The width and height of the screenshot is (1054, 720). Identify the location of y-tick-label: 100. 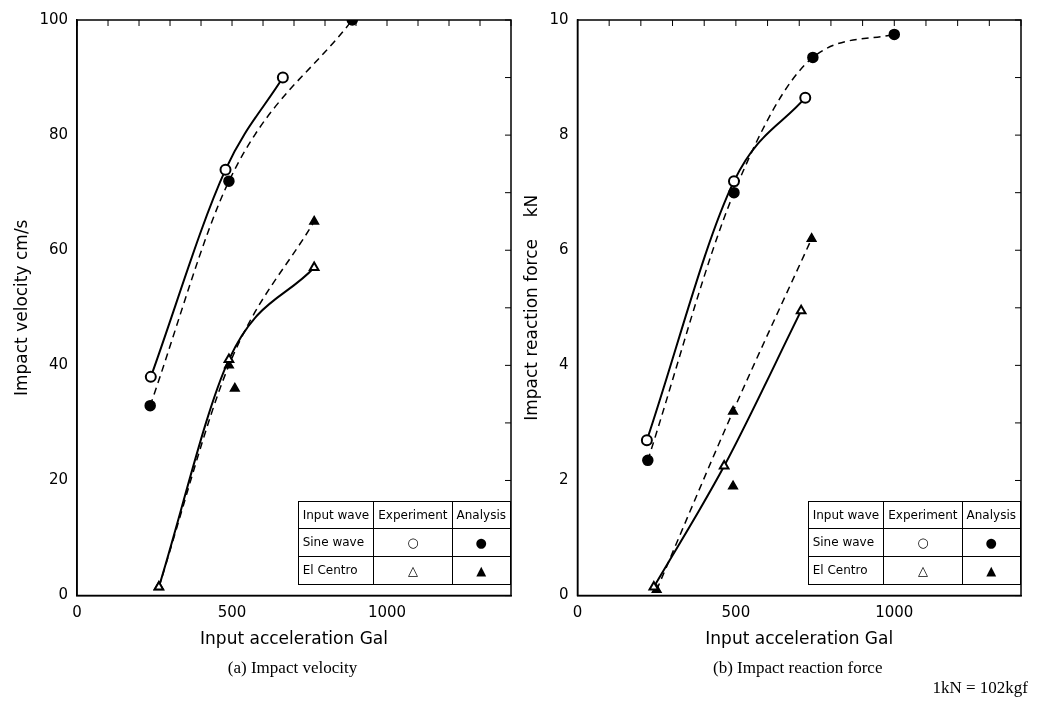
(54, 18).